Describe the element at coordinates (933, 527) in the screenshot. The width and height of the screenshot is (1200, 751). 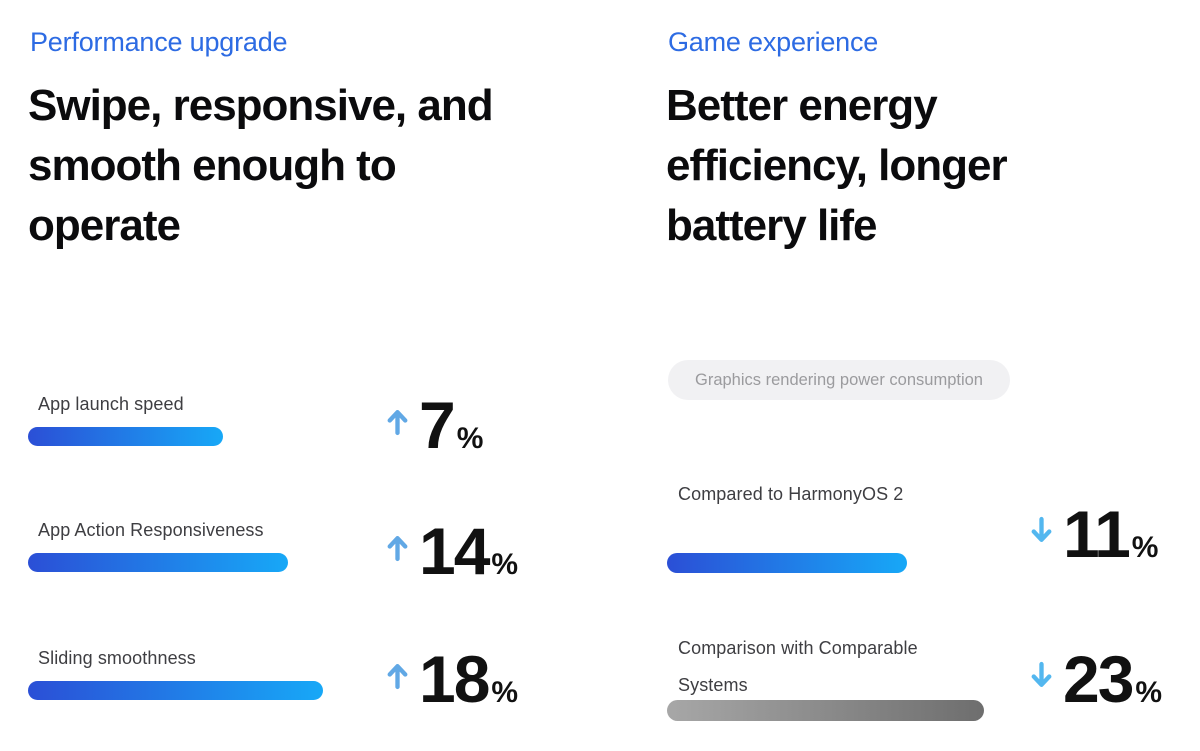
I see `metric-row: Compared to HarmonyOS 2 11 %` at that location.